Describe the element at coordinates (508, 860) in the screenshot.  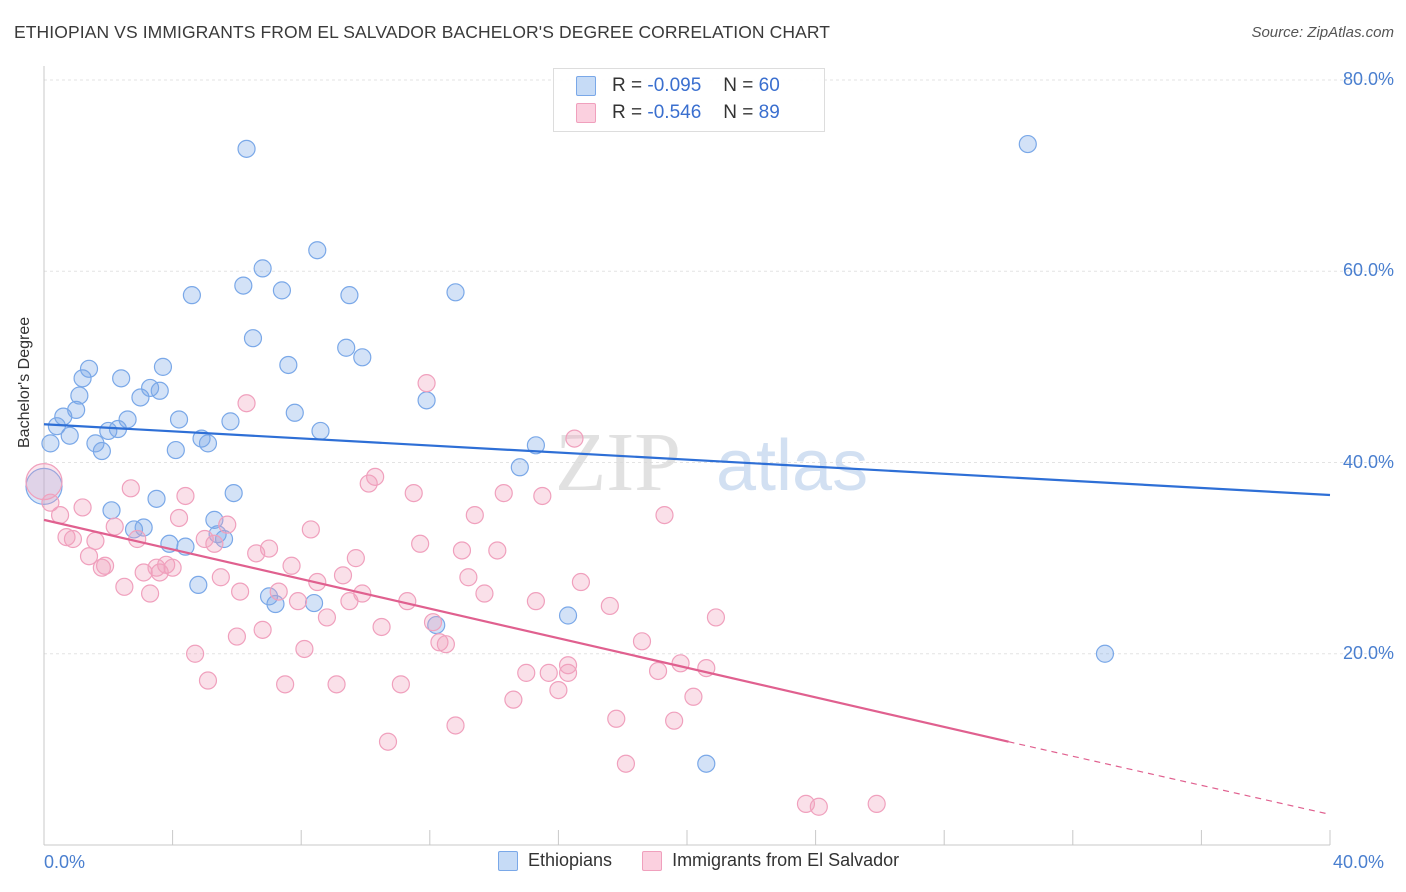
I see `legend-swatch-ethiopians` at that location.